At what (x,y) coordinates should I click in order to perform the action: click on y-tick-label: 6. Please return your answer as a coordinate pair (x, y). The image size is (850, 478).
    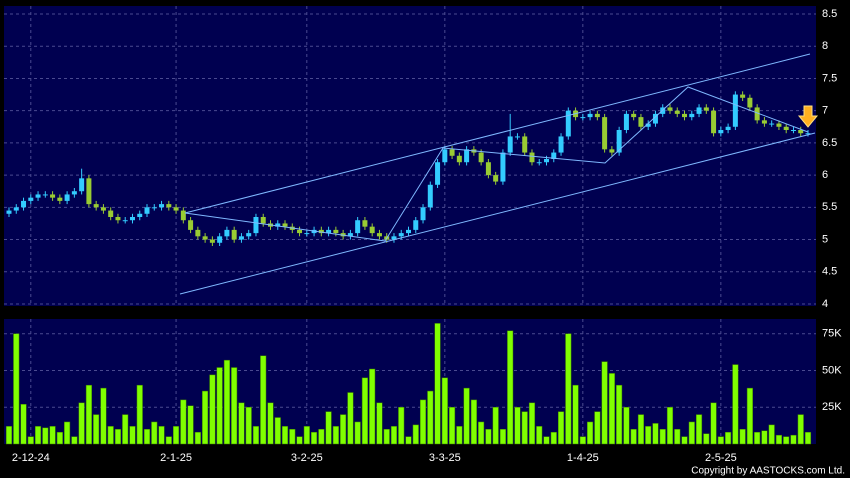
    Looking at the image, I should click on (825, 175).